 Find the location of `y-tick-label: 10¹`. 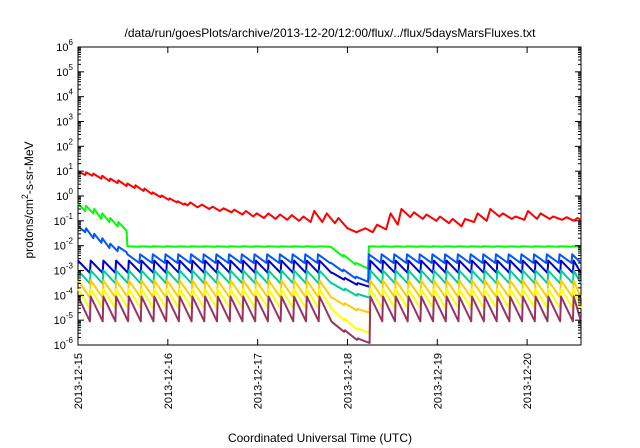

y-tick-label: 10¹ is located at coordinates (64, 170).